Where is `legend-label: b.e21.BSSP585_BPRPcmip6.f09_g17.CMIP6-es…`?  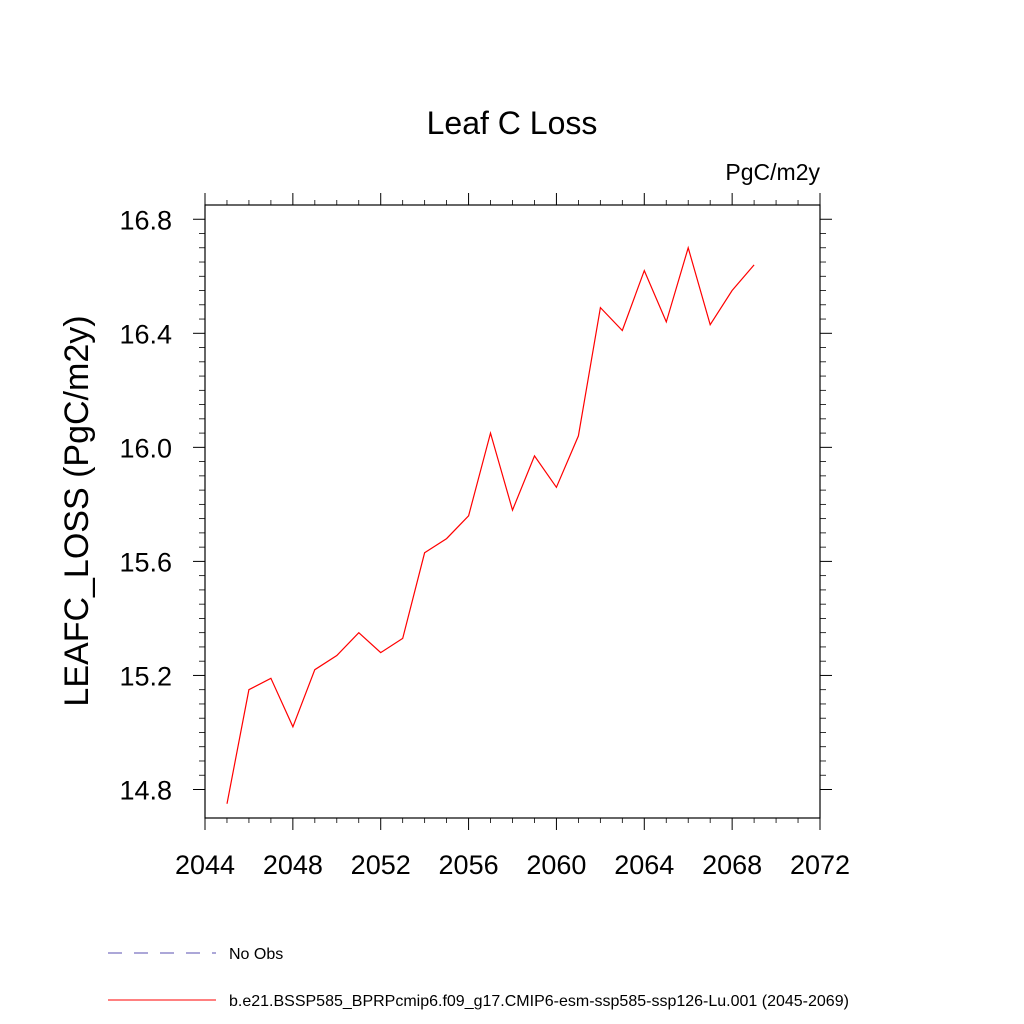
legend-label: b.e21.BSSP585_BPRPcmip6.f09_g17.CMIP6-es… is located at coordinates (539, 1001).